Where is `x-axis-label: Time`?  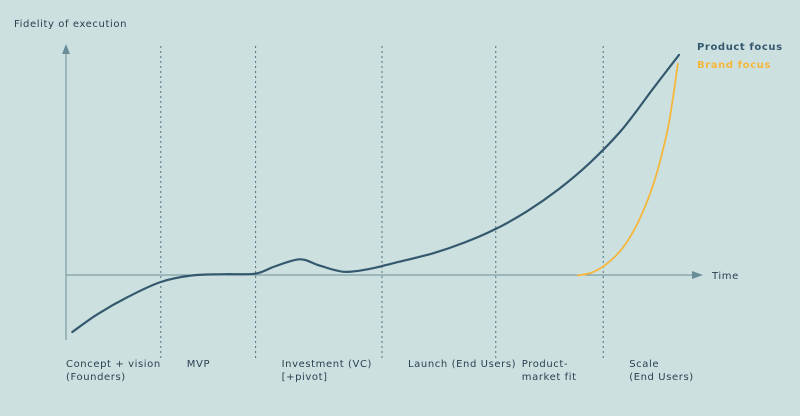 x-axis-label: Time is located at coordinates (725, 276).